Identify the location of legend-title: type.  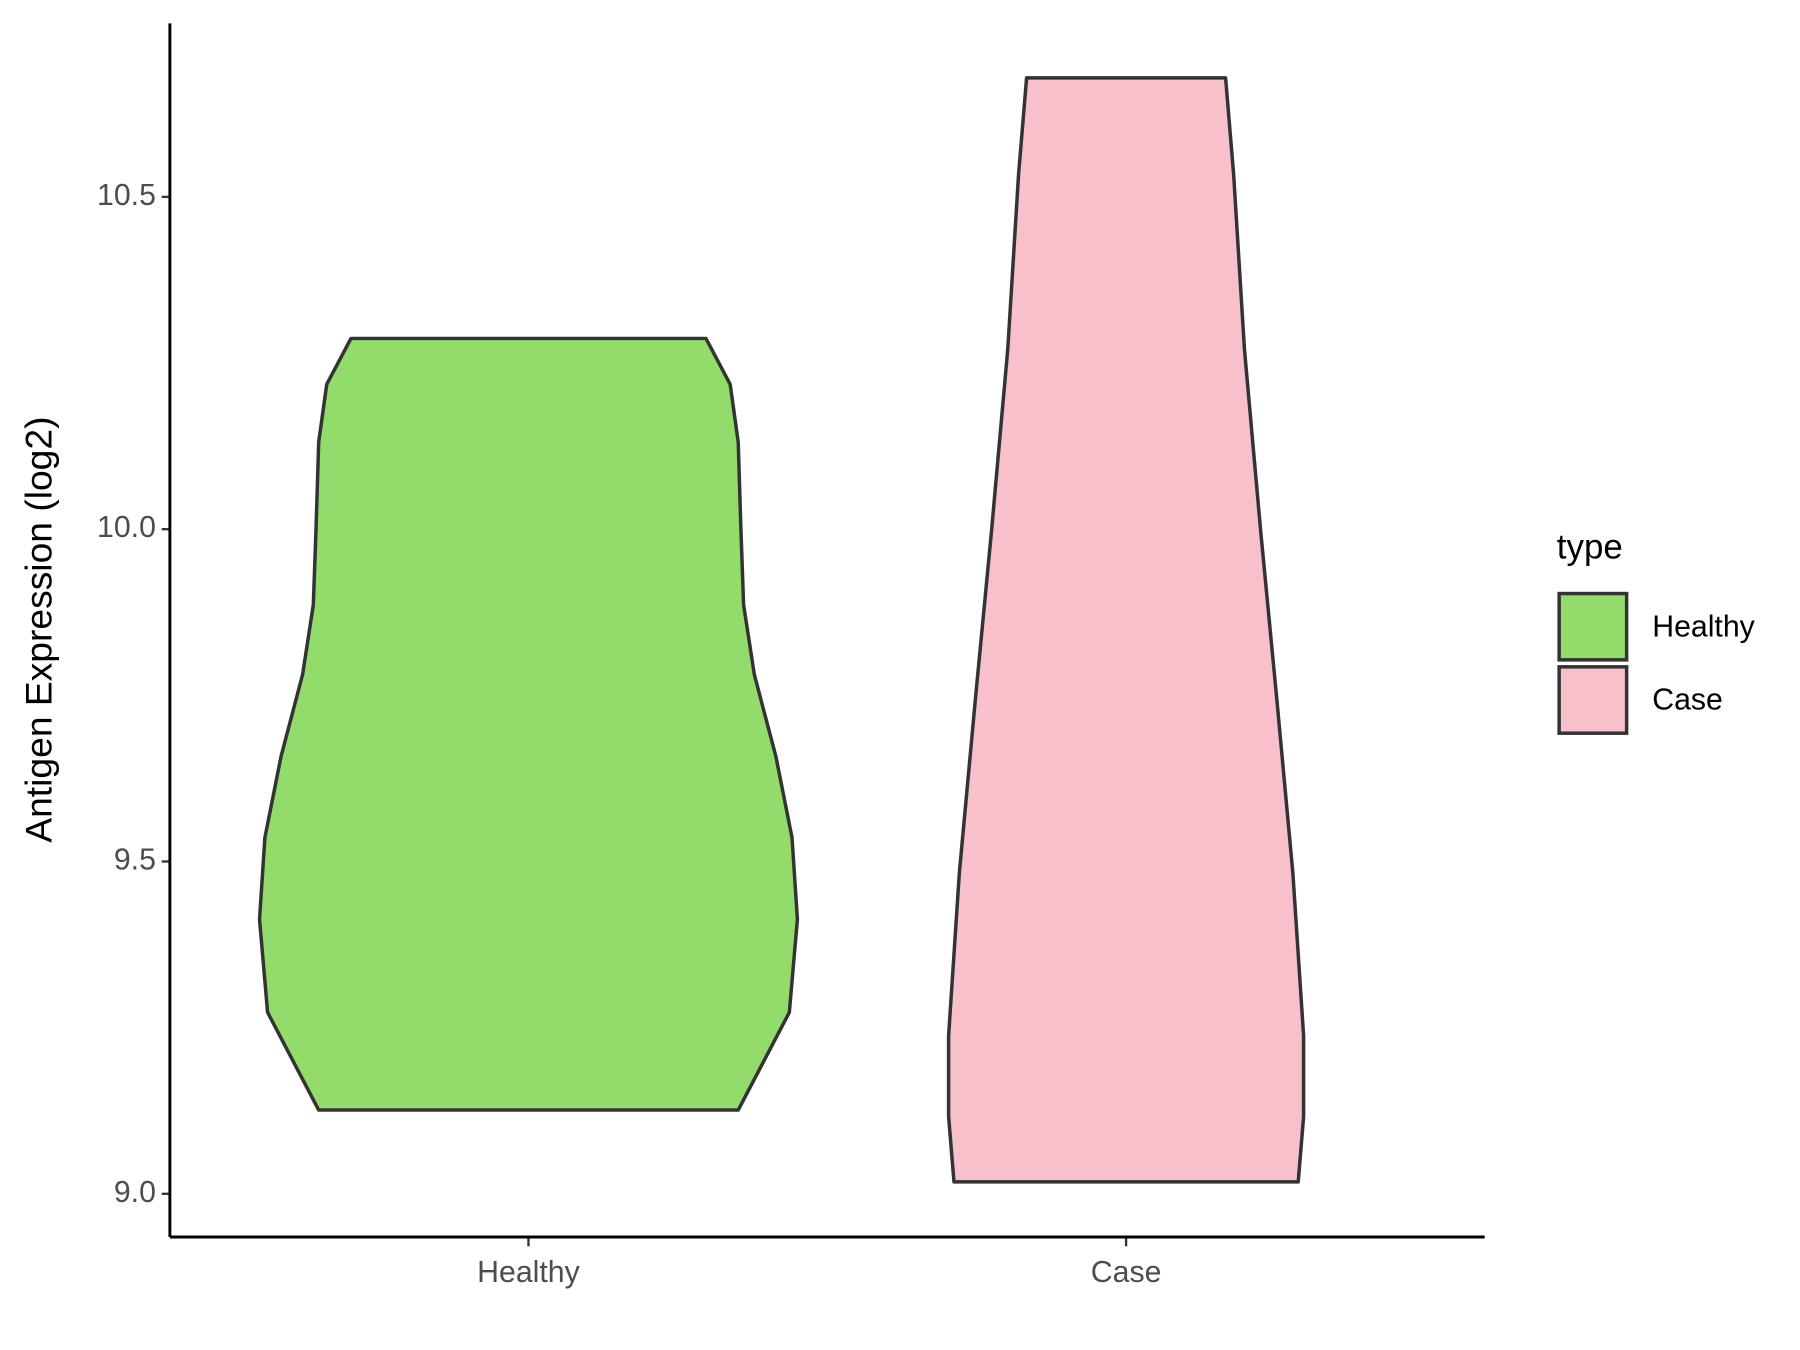
(1590, 547).